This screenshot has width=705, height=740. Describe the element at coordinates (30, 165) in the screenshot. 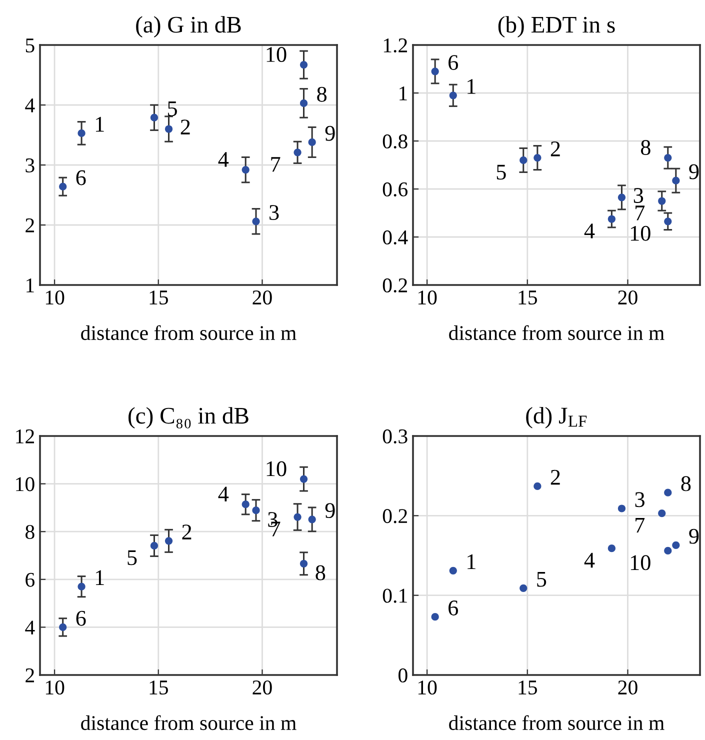

I see `y-tick-label: 3` at that location.